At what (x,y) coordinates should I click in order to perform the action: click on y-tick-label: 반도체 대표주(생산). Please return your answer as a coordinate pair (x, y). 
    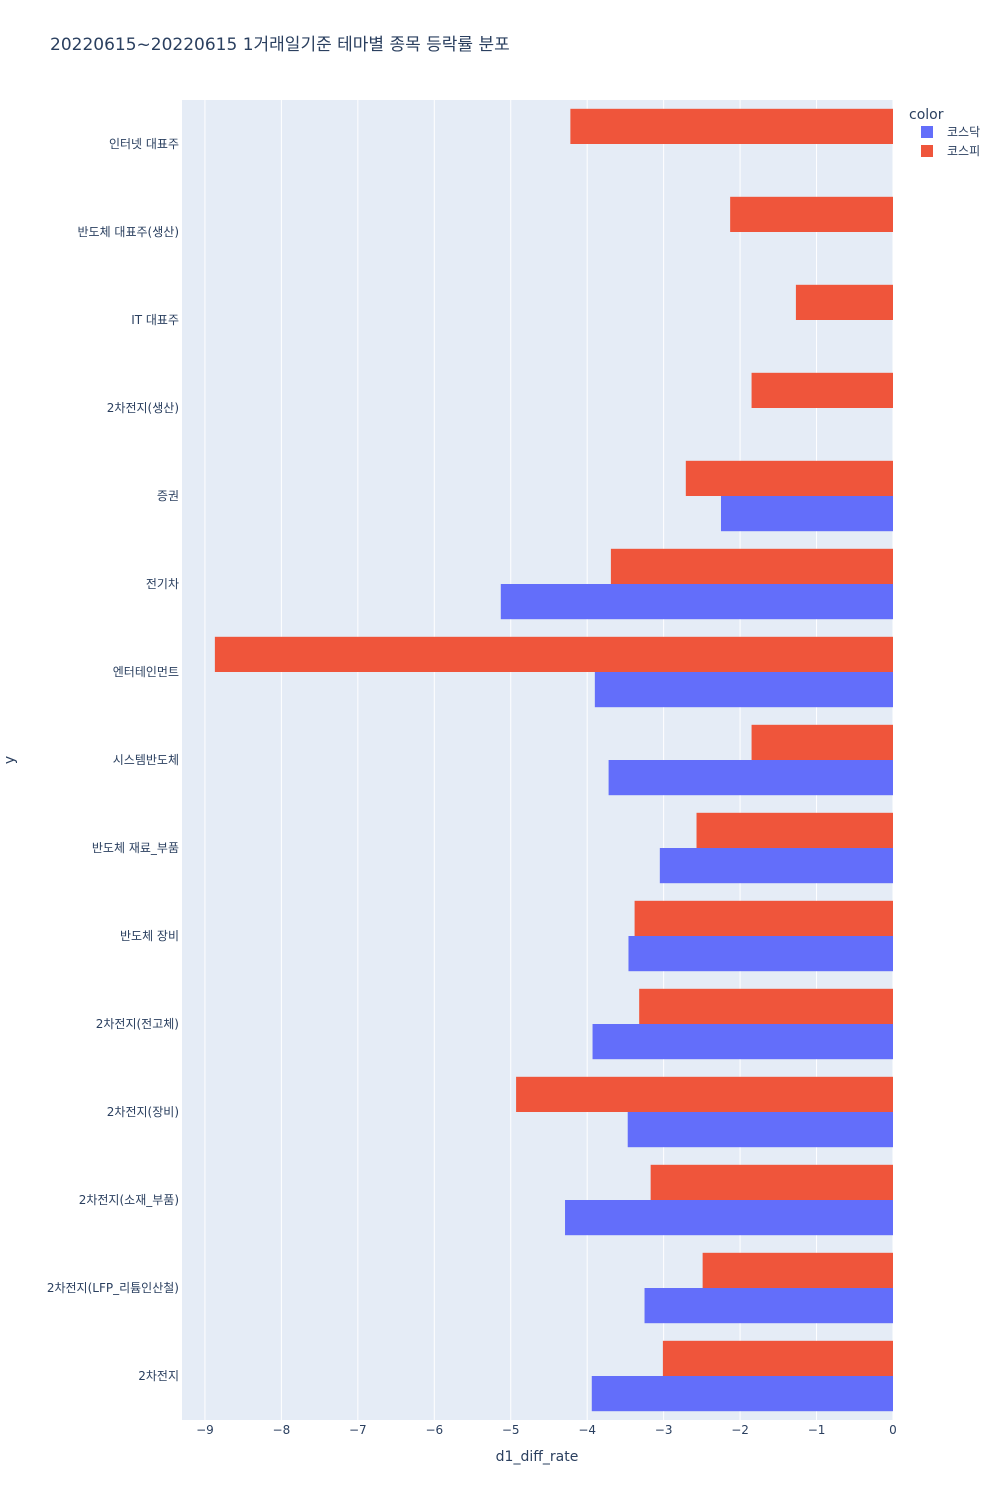
    Looking at the image, I should click on (129, 232).